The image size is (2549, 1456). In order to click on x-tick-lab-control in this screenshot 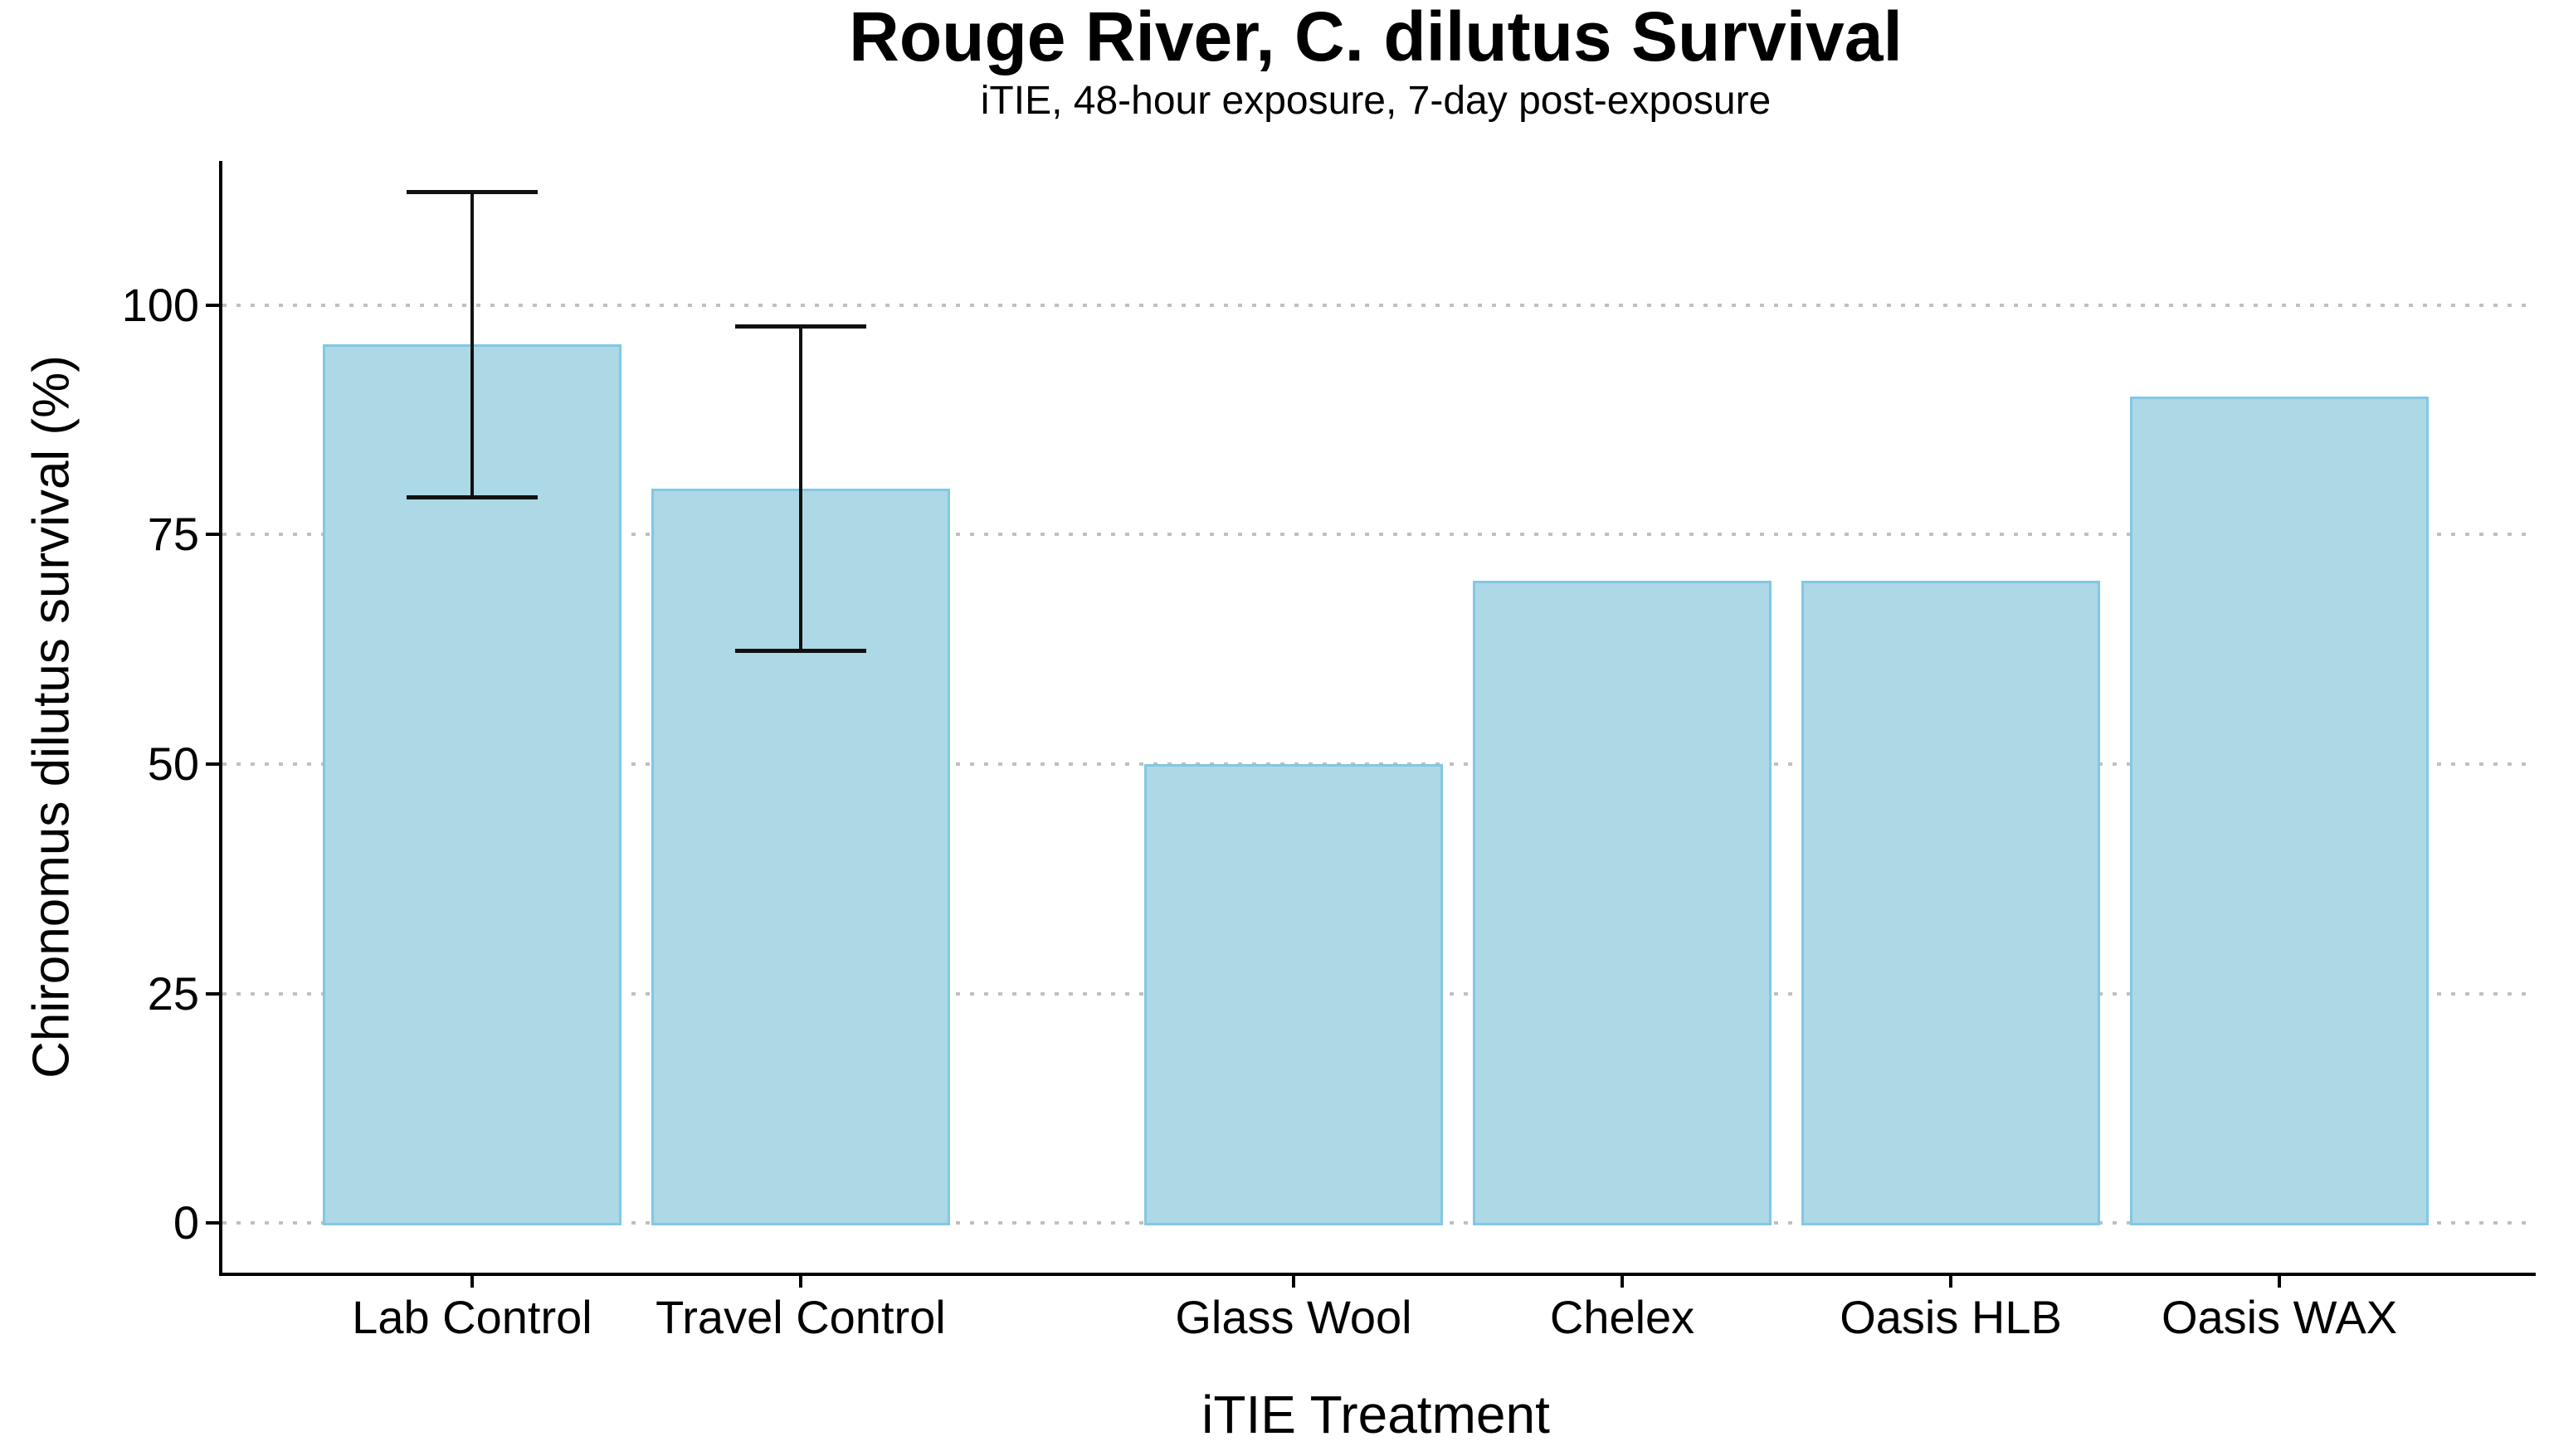, I will do `click(472, 1282)`.